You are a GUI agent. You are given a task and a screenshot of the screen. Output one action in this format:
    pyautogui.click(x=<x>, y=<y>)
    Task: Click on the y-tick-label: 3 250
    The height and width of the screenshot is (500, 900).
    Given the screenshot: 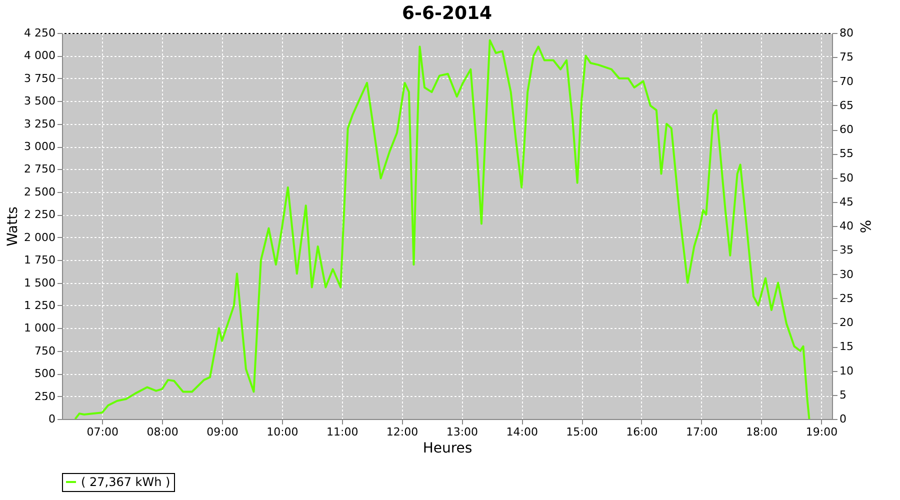 What is the action you would take?
    pyautogui.click(x=40, y=123)
    